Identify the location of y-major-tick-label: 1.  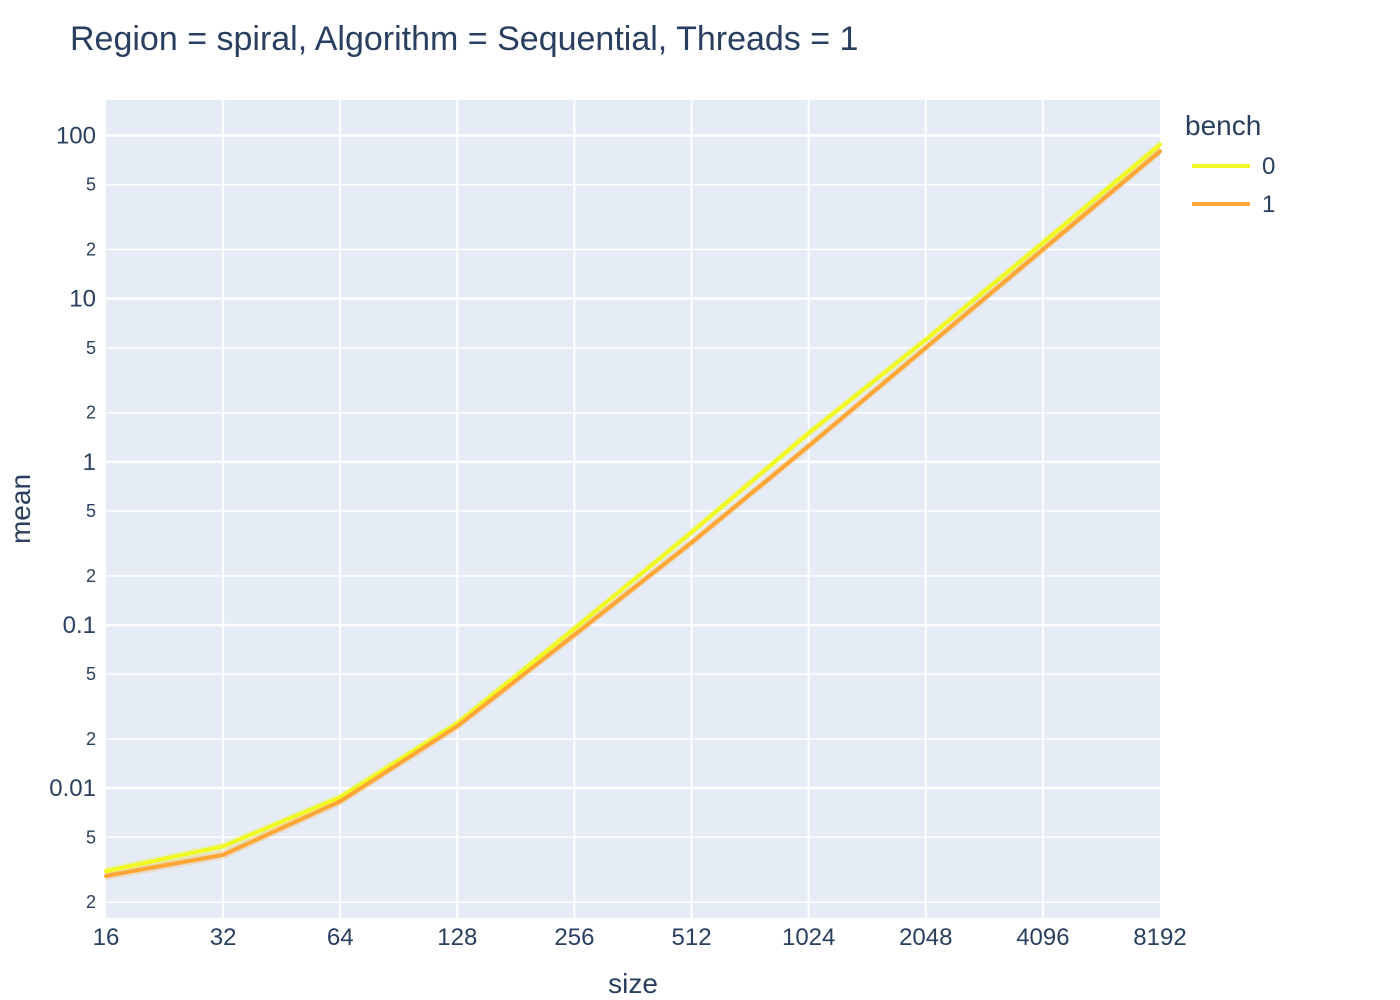
(89, 462).